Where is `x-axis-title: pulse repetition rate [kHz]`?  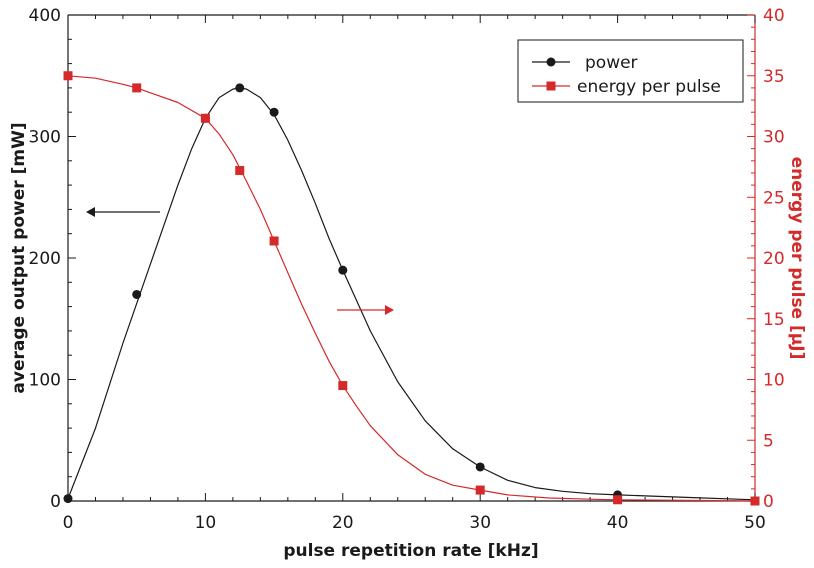
x-axis-title: pulse repetition rate [kHz] is located at coordinates (410, 551).